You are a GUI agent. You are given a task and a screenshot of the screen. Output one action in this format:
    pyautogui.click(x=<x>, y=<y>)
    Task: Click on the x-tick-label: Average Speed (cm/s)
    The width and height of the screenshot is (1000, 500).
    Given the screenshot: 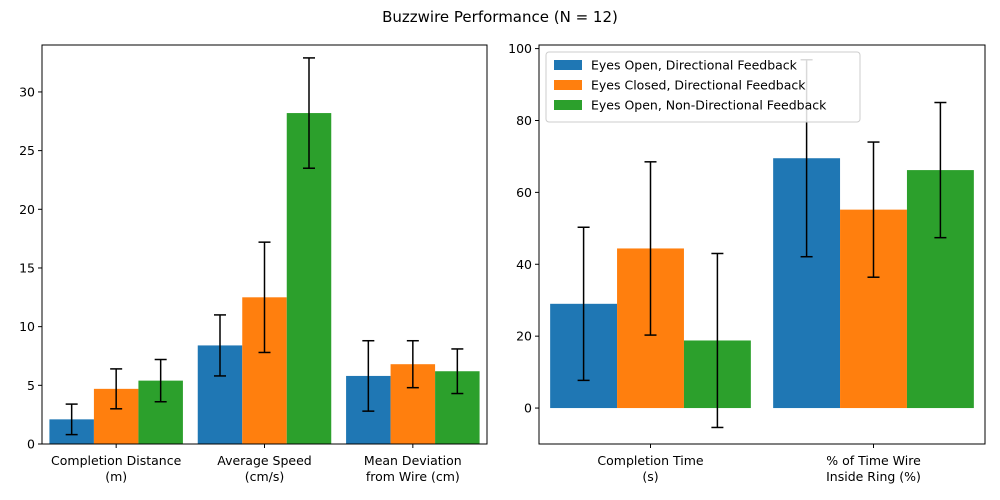 What is the action you would take?
    pyautogui.click(x=264, y=468)
    